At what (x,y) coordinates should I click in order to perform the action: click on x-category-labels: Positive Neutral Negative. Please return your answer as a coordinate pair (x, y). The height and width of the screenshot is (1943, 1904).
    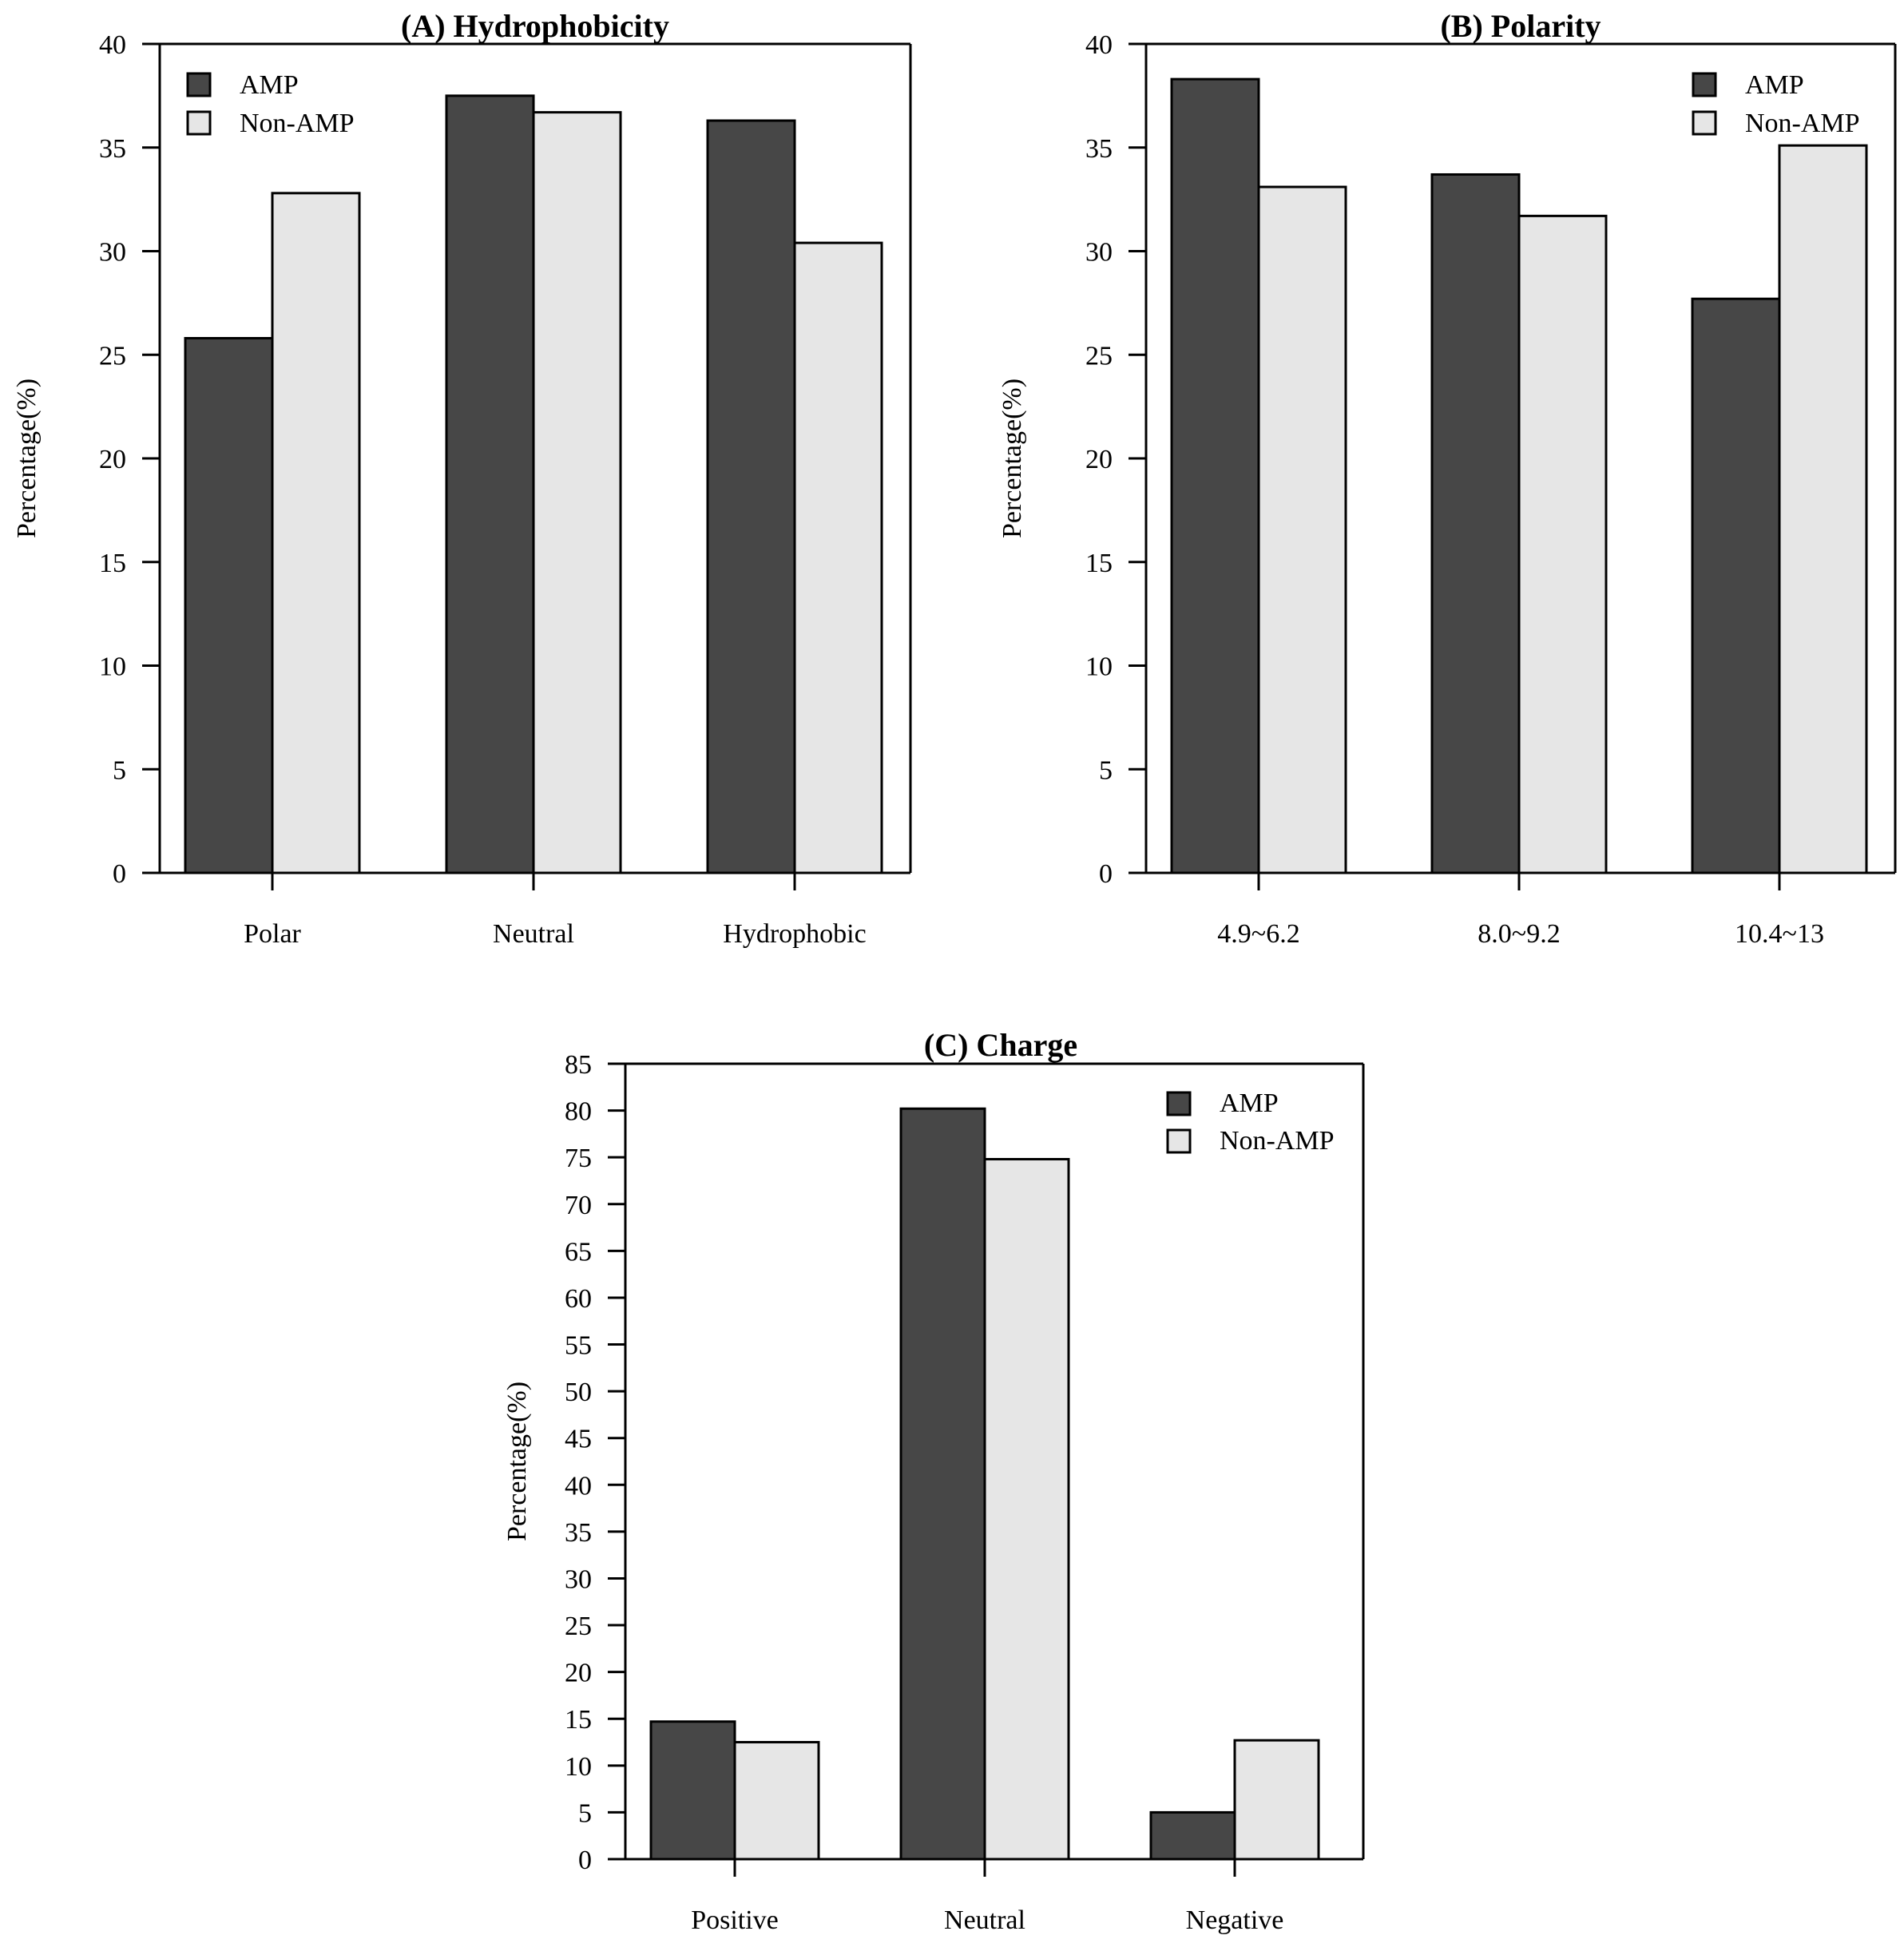
    Looking at the image, I should click on (987, 1920).